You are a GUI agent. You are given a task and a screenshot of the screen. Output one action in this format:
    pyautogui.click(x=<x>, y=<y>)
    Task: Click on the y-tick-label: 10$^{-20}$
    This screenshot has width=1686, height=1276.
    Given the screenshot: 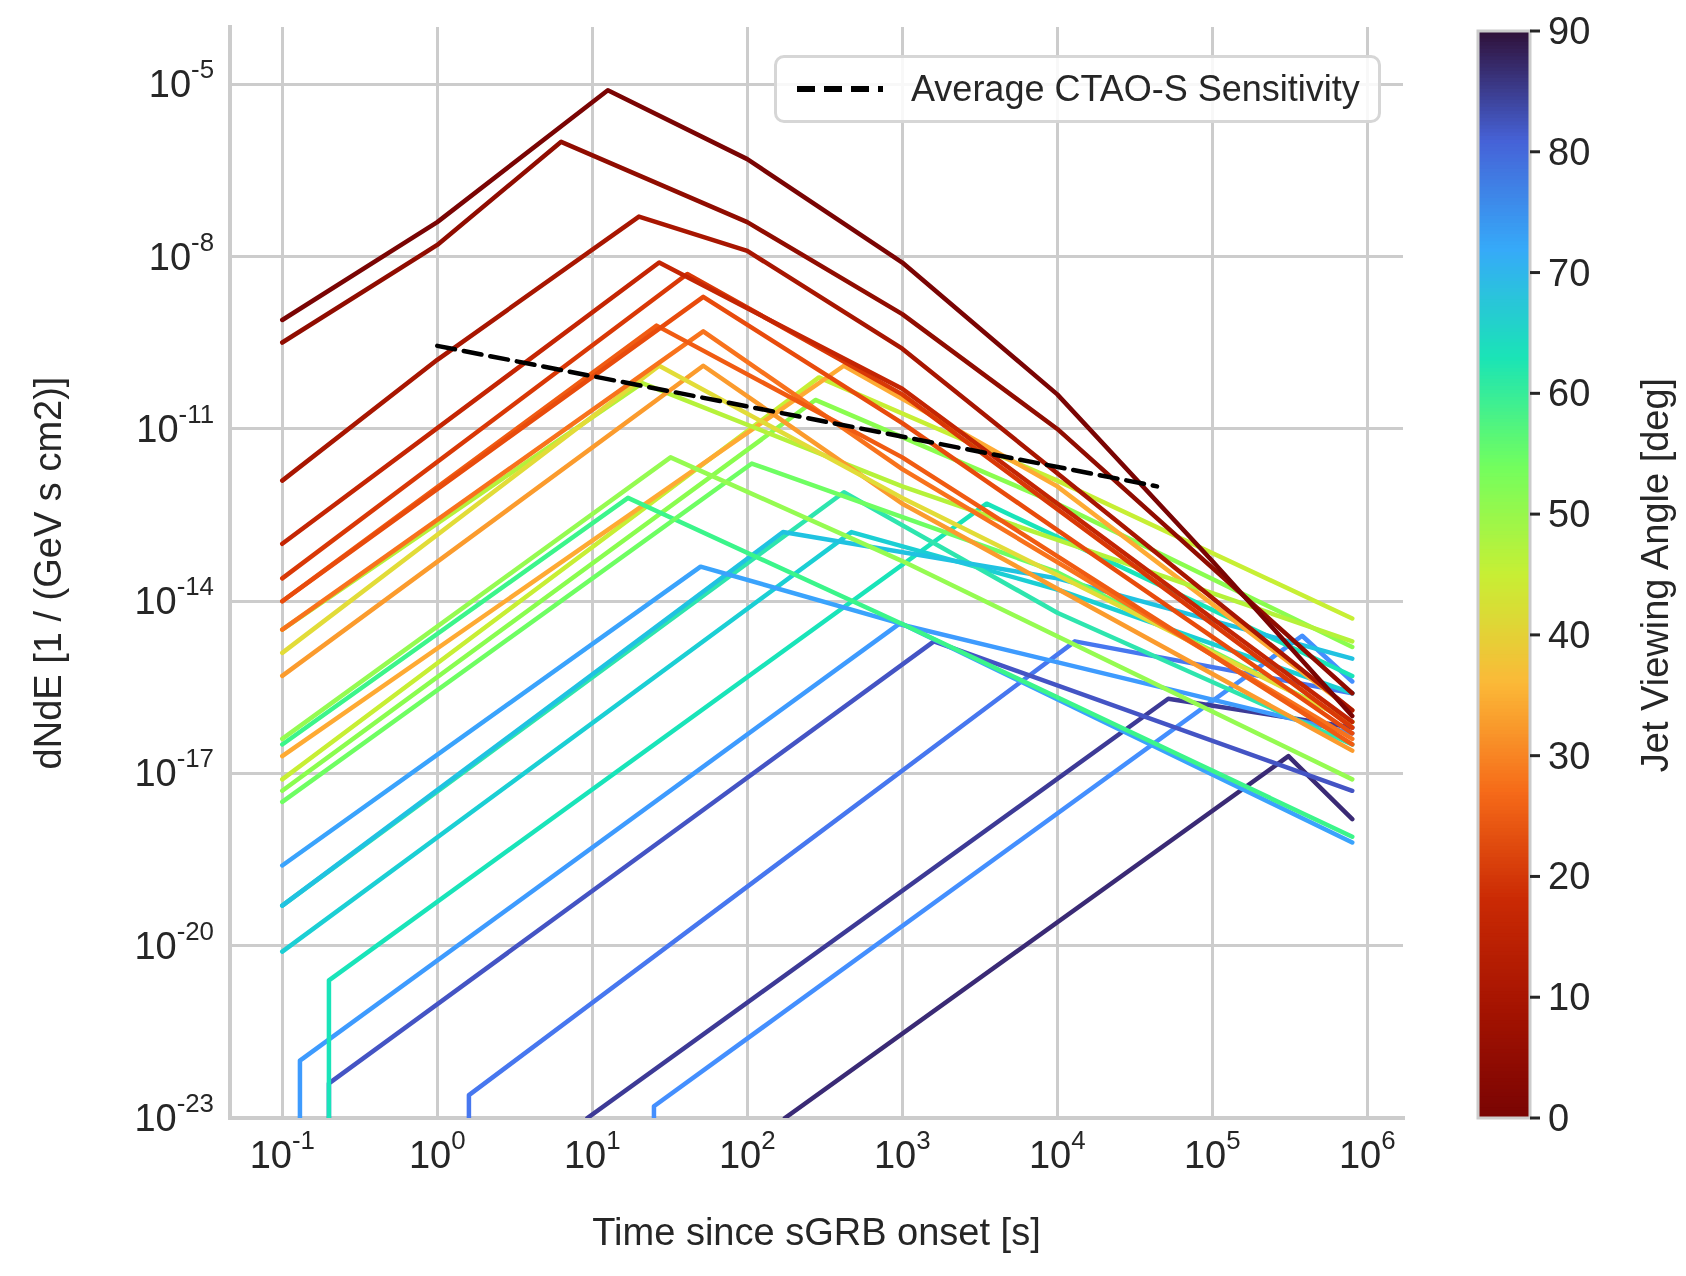 What is the action you would take?
    pyautogui.click(x=174, y=941)
    